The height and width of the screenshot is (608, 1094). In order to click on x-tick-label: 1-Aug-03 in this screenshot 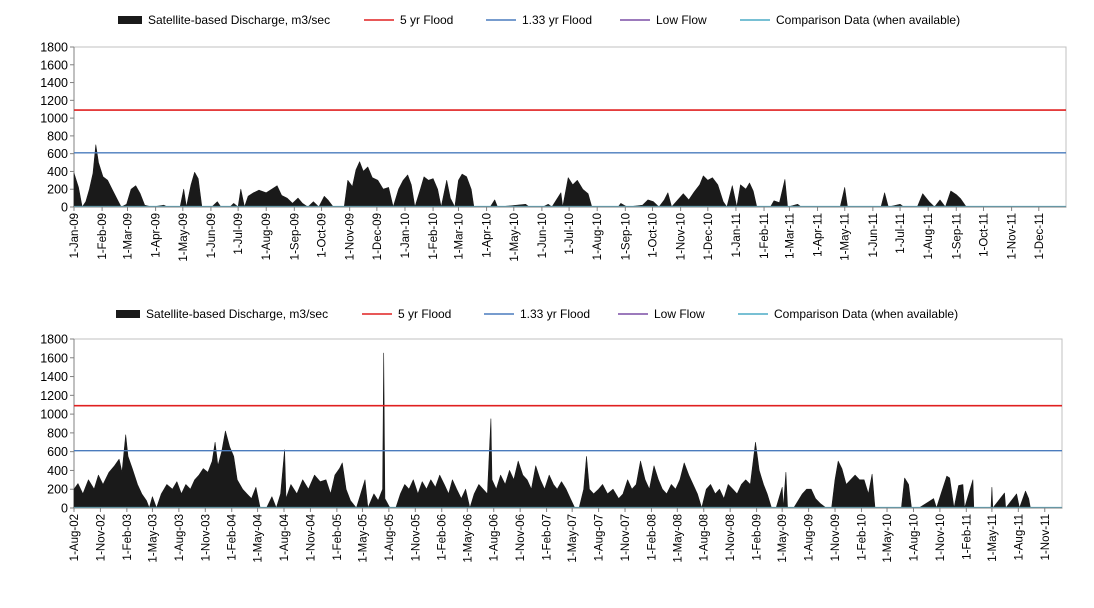, I will do `click(180, 537)`.